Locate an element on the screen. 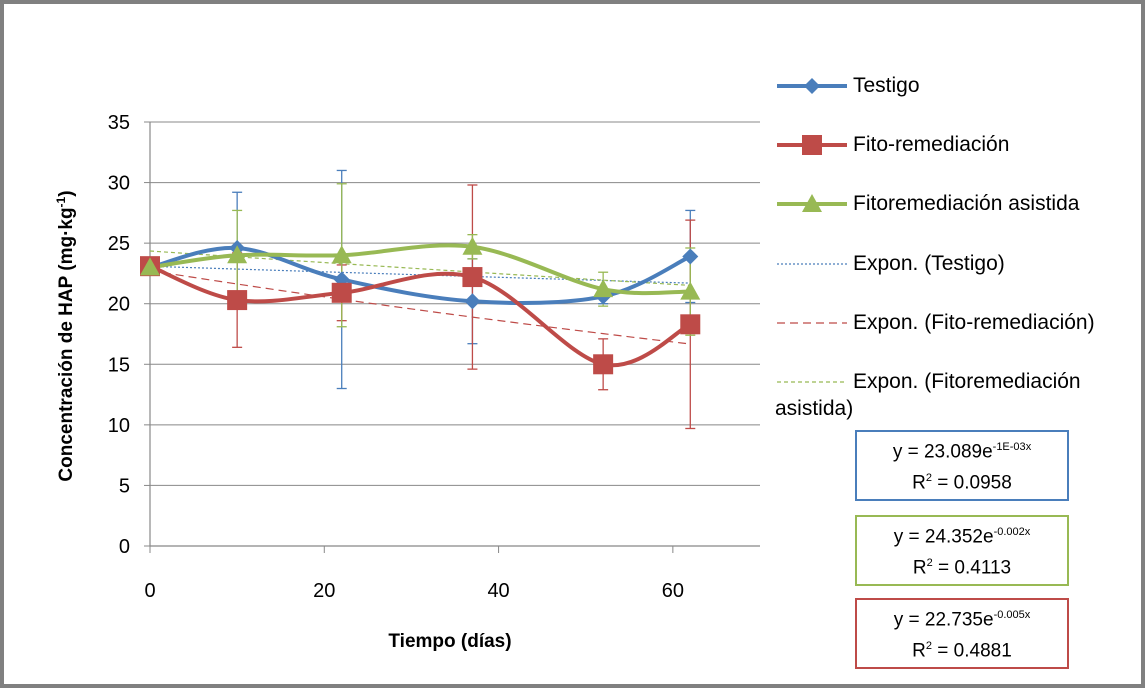  legend-label-expon-asistida-line2: asistida) is located at coordinates (814, 408).